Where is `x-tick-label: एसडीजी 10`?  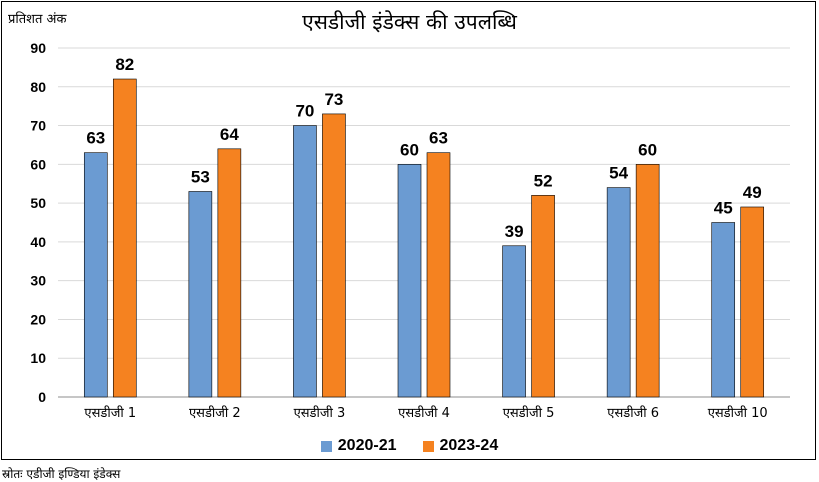
x-tick-label: एसडीजी 10 is located at coordinates (738, 413).